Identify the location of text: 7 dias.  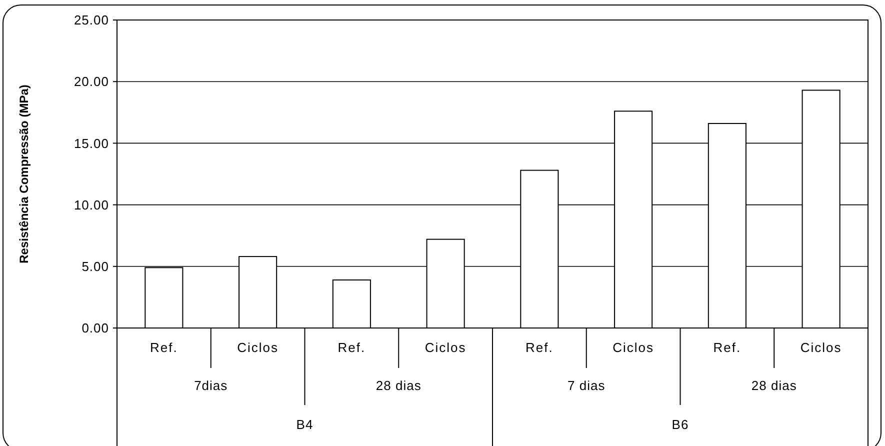
(587, 385).